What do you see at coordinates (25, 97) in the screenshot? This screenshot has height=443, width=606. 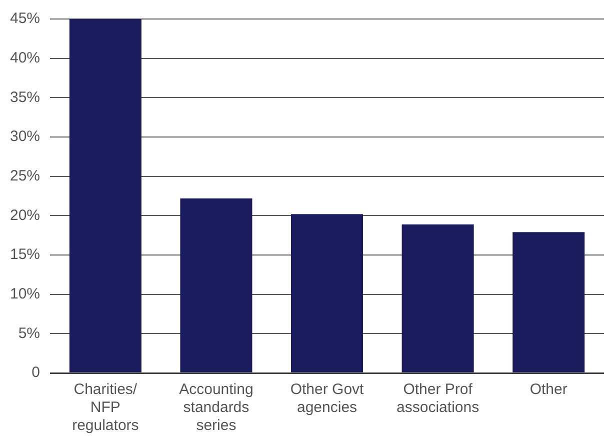 I see `y-tick-label: 35%` at bounding box center [25, 97].